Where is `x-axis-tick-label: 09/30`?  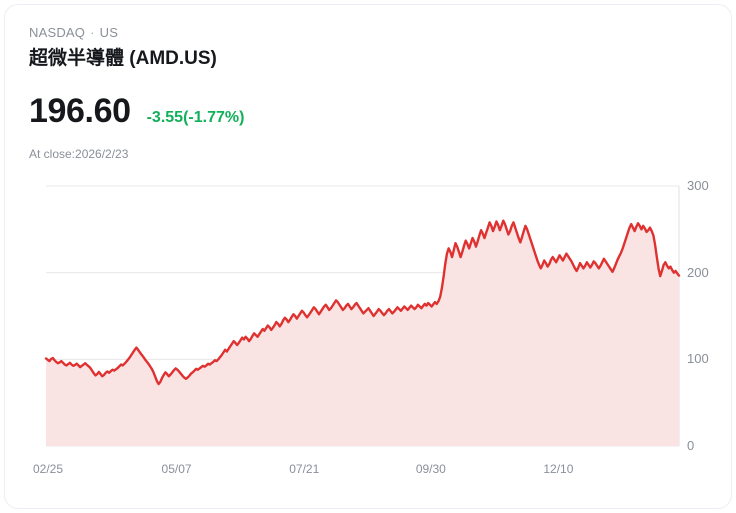
x-axis-tick-label: 09/30 is located at coordinates (430, 469).